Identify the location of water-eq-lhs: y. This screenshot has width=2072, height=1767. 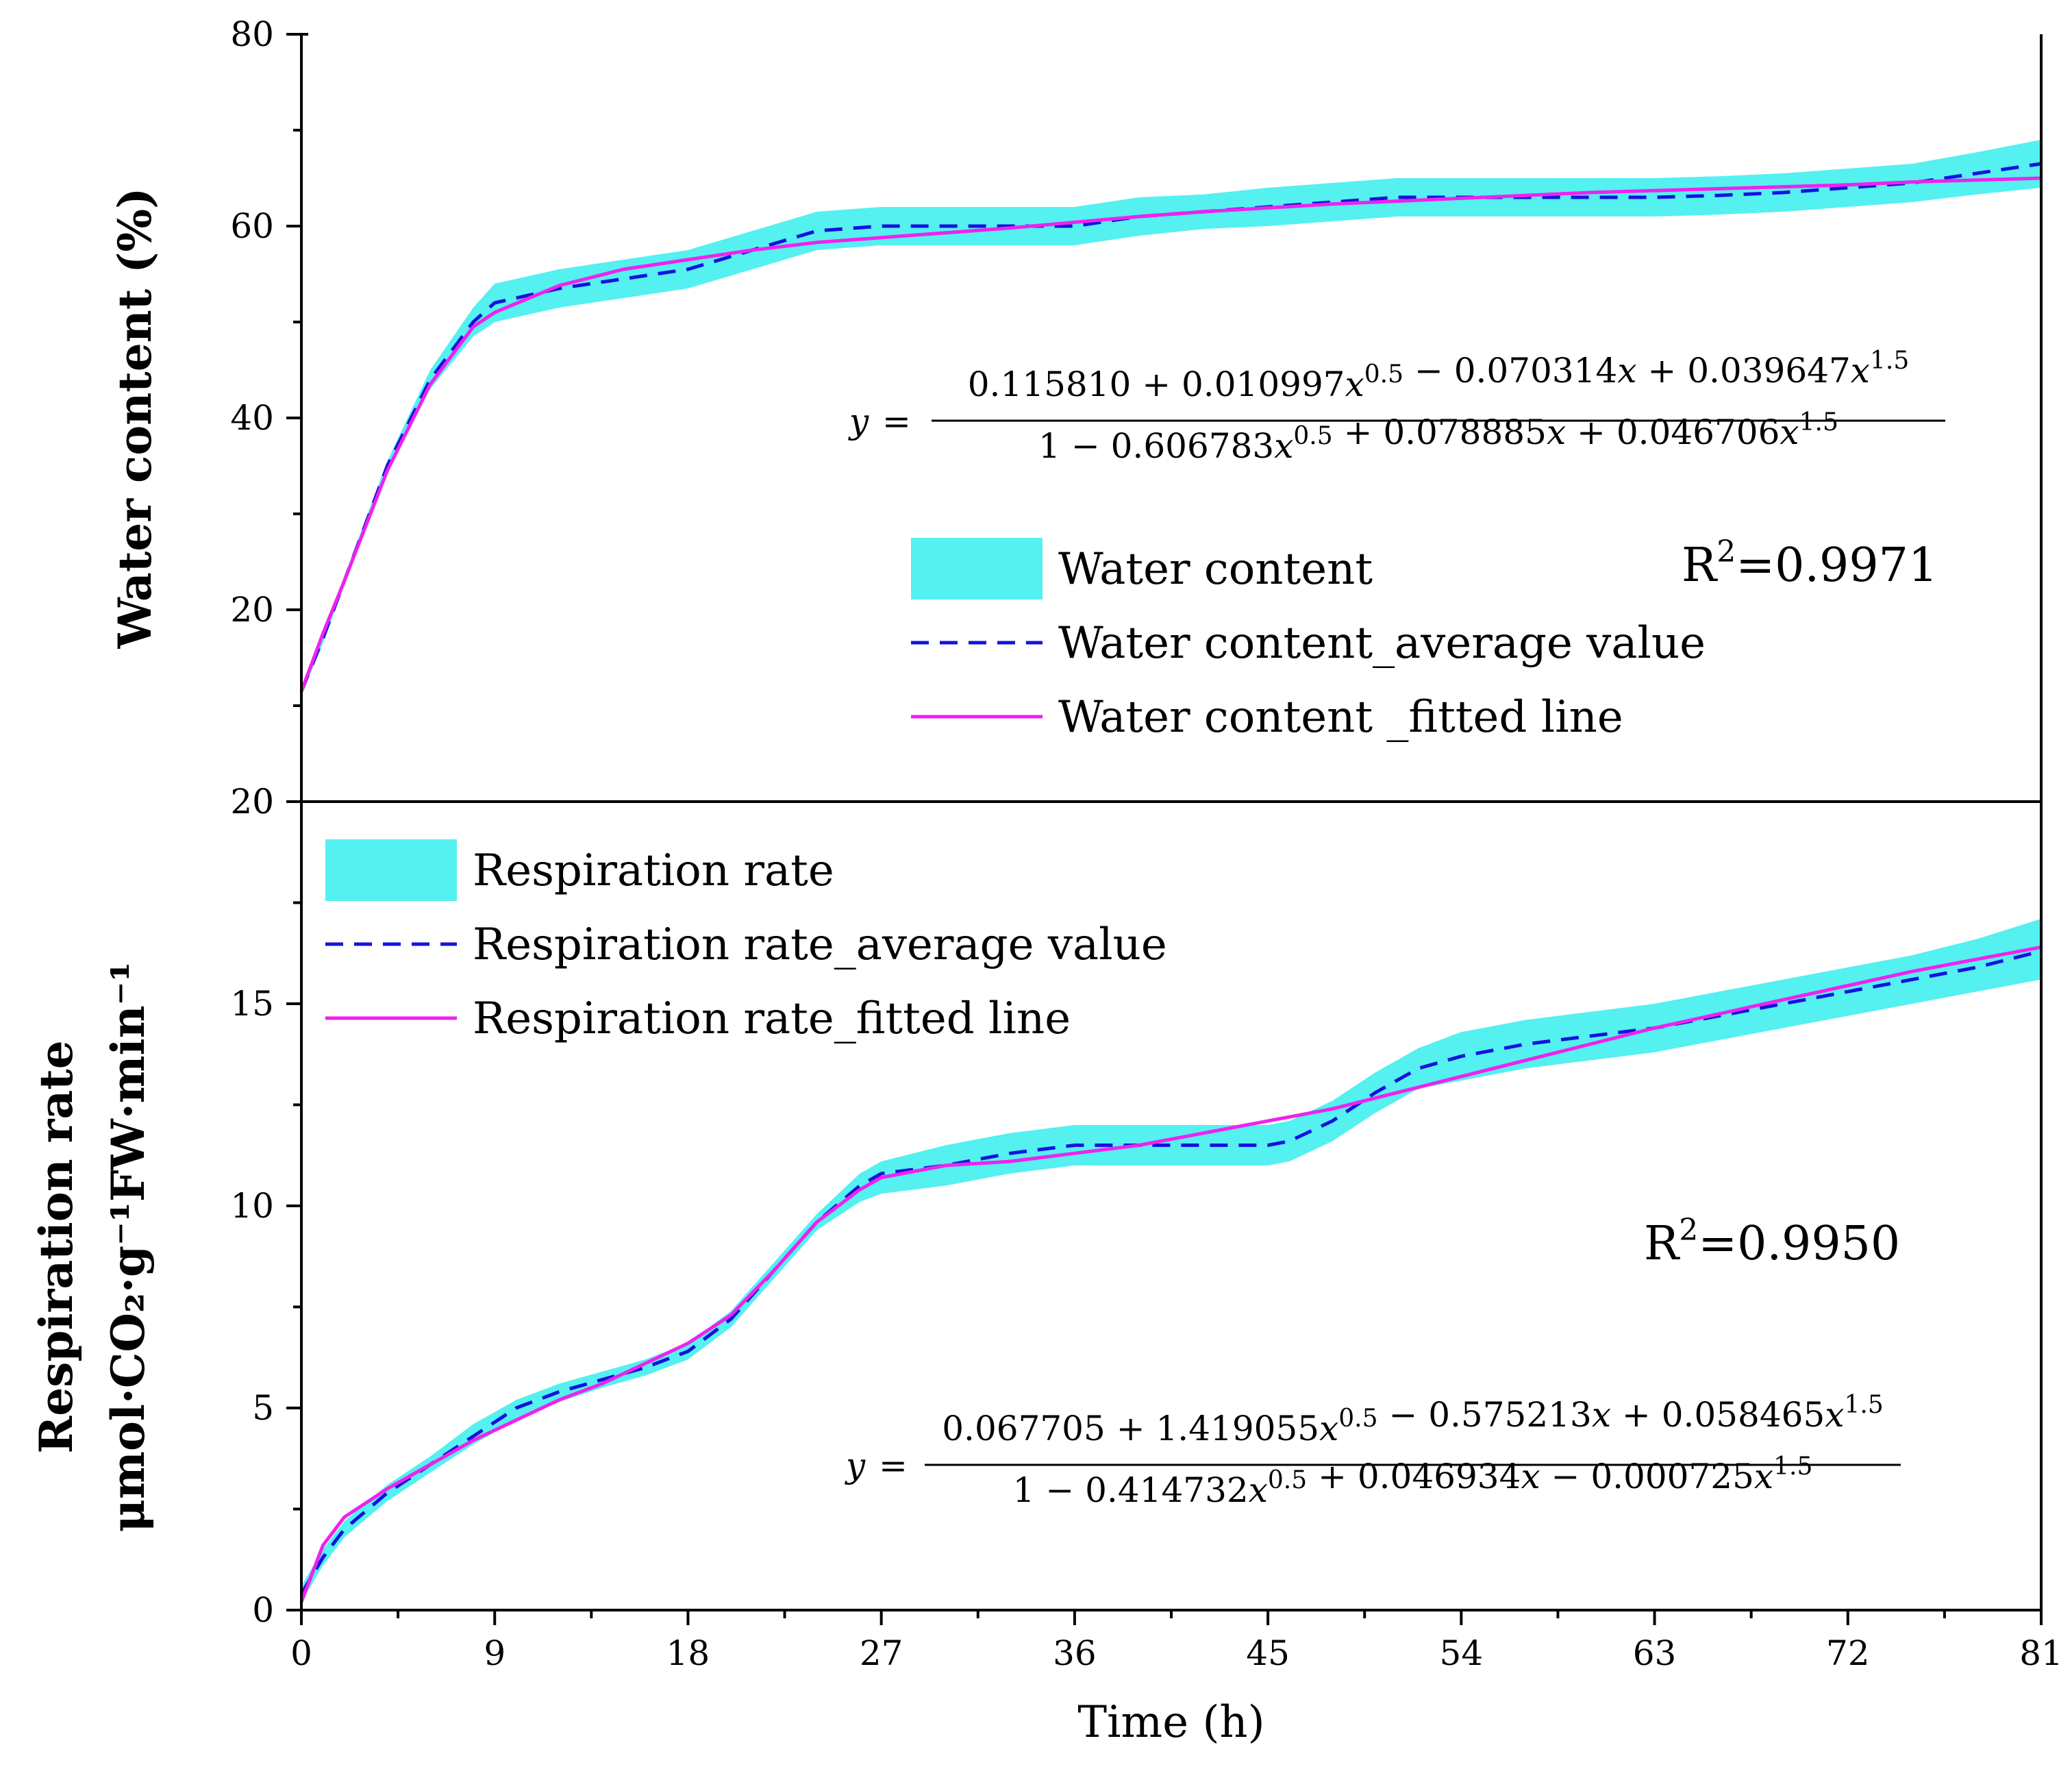
(858, 421).